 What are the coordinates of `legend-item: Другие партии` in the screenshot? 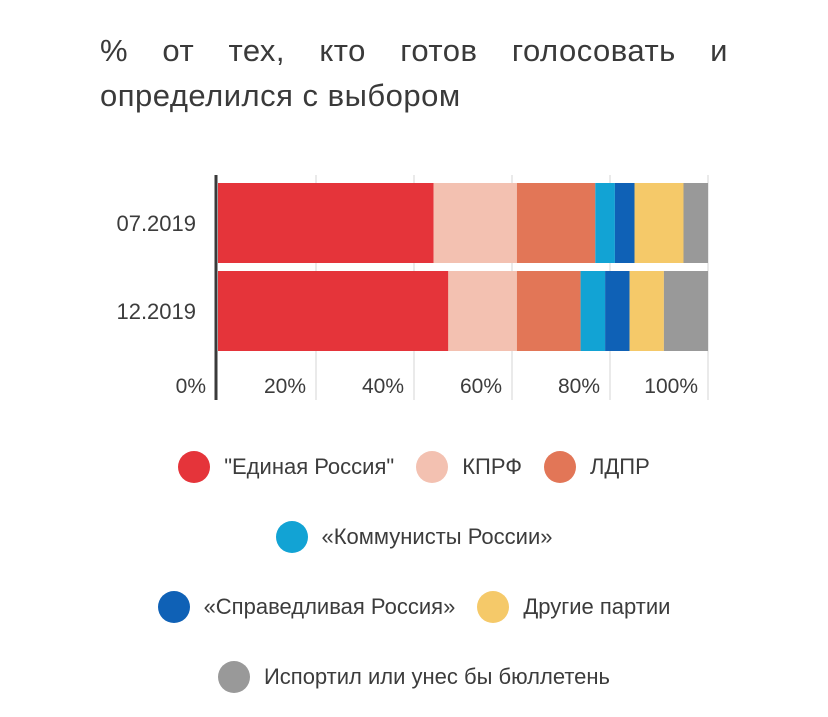 It's located at (573, 607).